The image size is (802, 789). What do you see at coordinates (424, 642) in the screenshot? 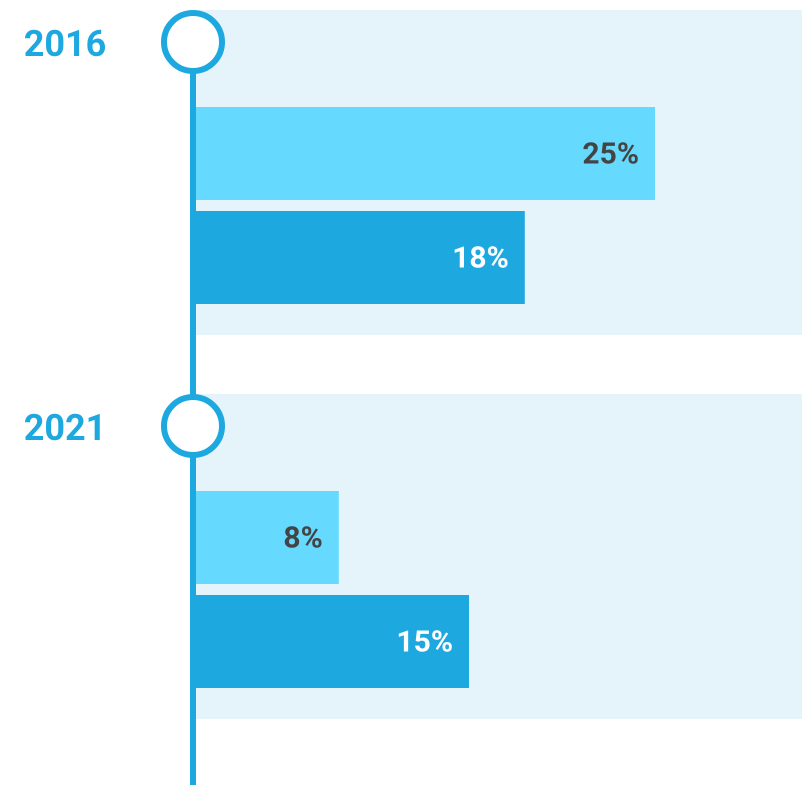
I see `value-label: 15%` at bounding box center [424, 642].